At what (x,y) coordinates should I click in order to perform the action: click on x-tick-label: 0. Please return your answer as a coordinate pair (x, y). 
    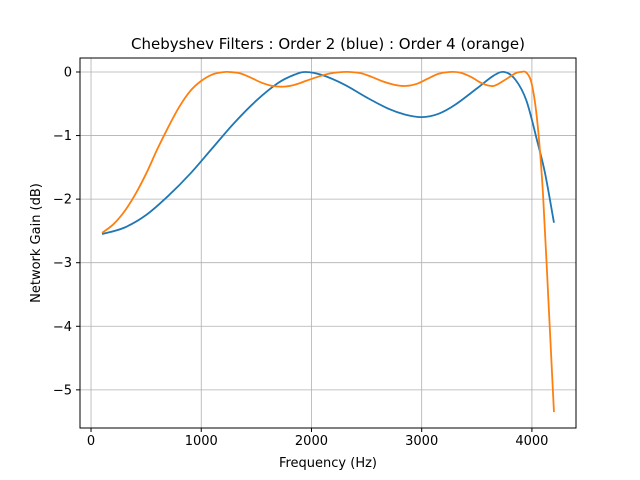
    Looking at the image, I should click on (91, 441).